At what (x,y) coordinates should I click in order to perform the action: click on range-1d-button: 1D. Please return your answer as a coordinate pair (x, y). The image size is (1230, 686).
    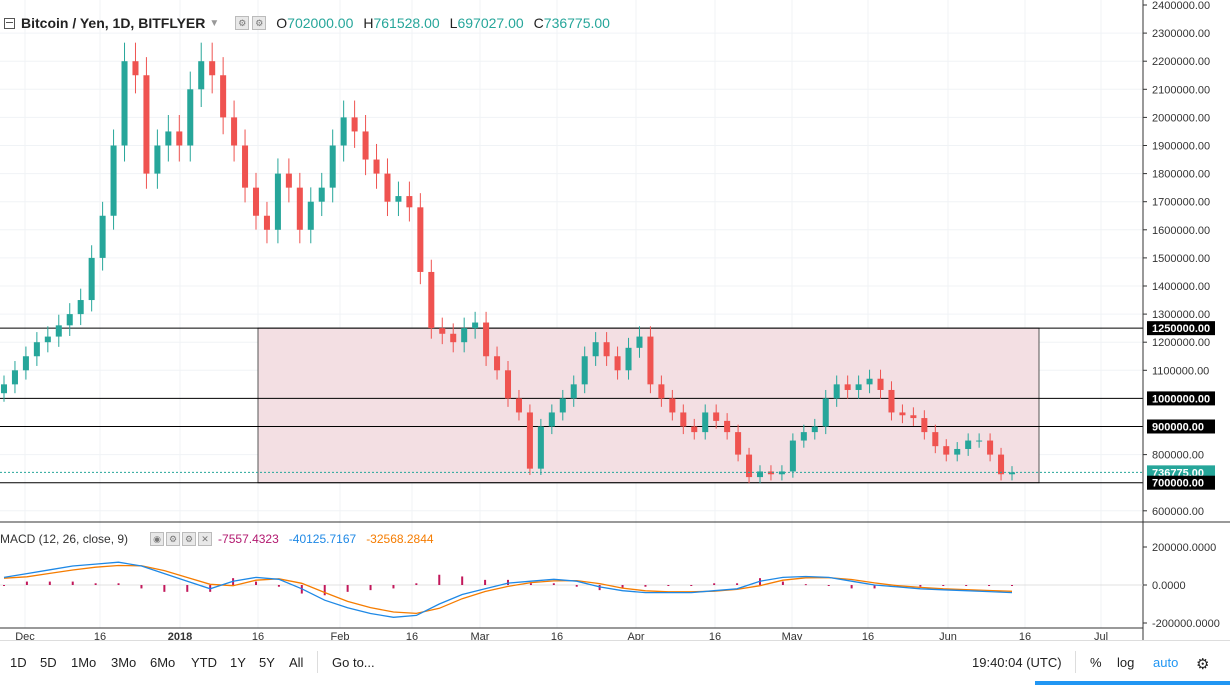
    Looking at the image, I should click on (18, 662).